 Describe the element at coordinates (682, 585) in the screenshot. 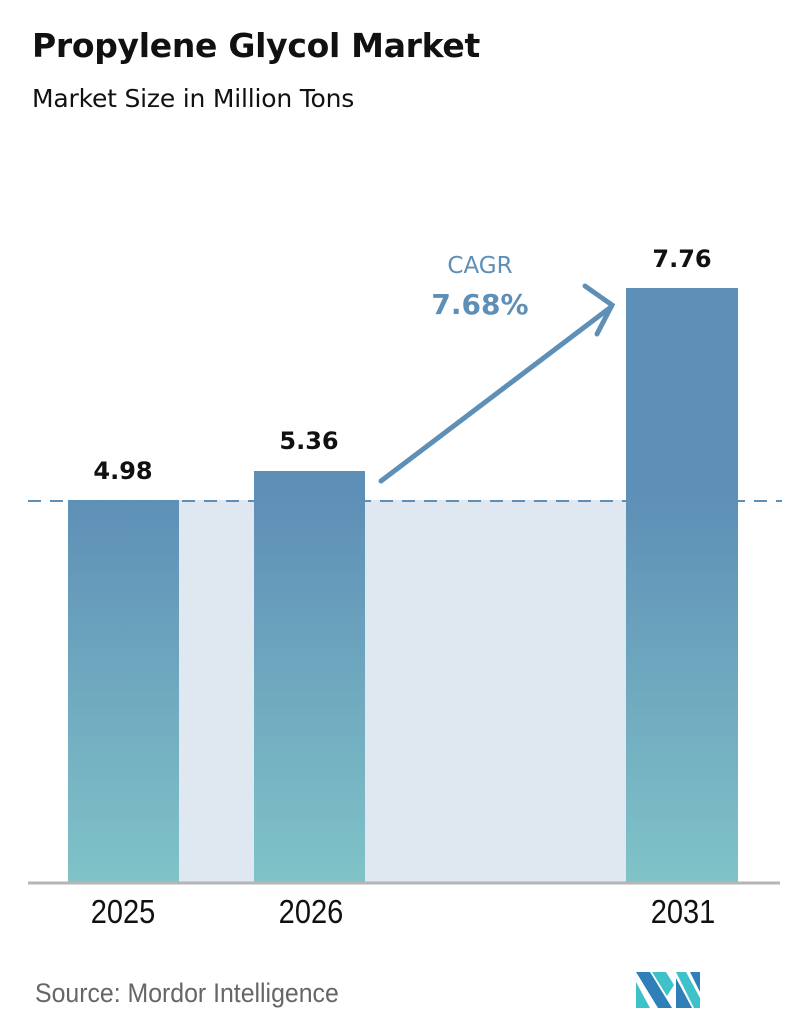

I see `bar-2031` at that location.